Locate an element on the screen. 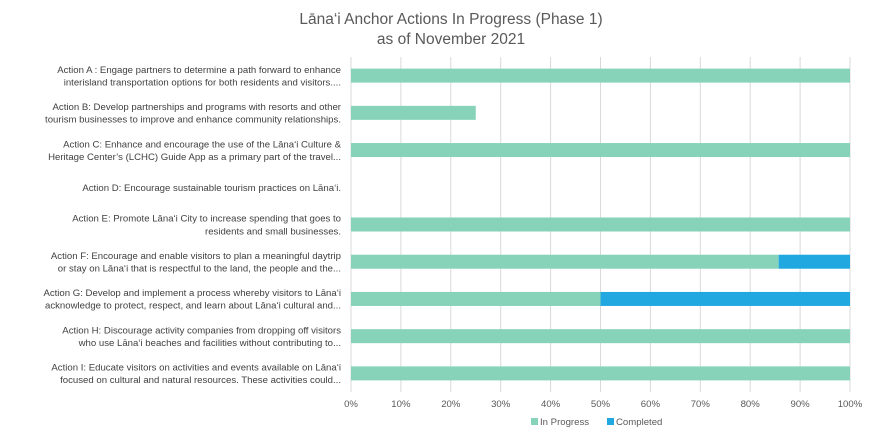 The width and height of the screenshot is (873, 437). x-tick-label: 0% is located at coordinates (351, 404).